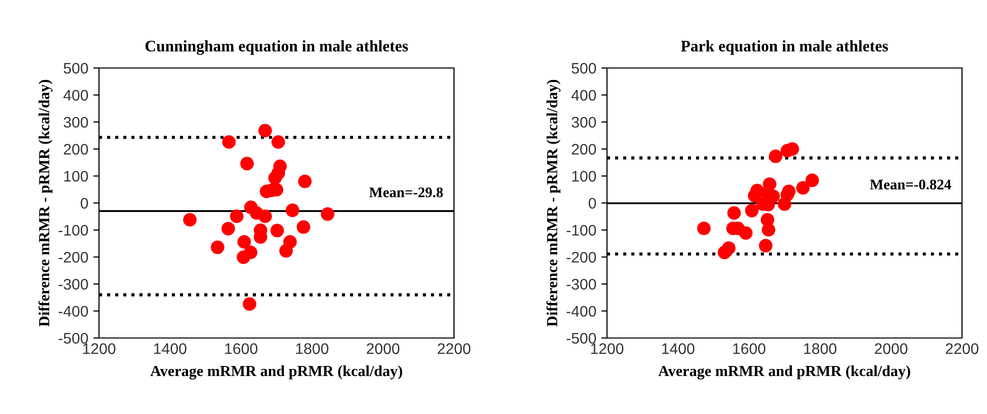  Describe the element at coordinates (784, 47) in the screenshot. I see `chart-title: Park equation in male athletes` at that location.